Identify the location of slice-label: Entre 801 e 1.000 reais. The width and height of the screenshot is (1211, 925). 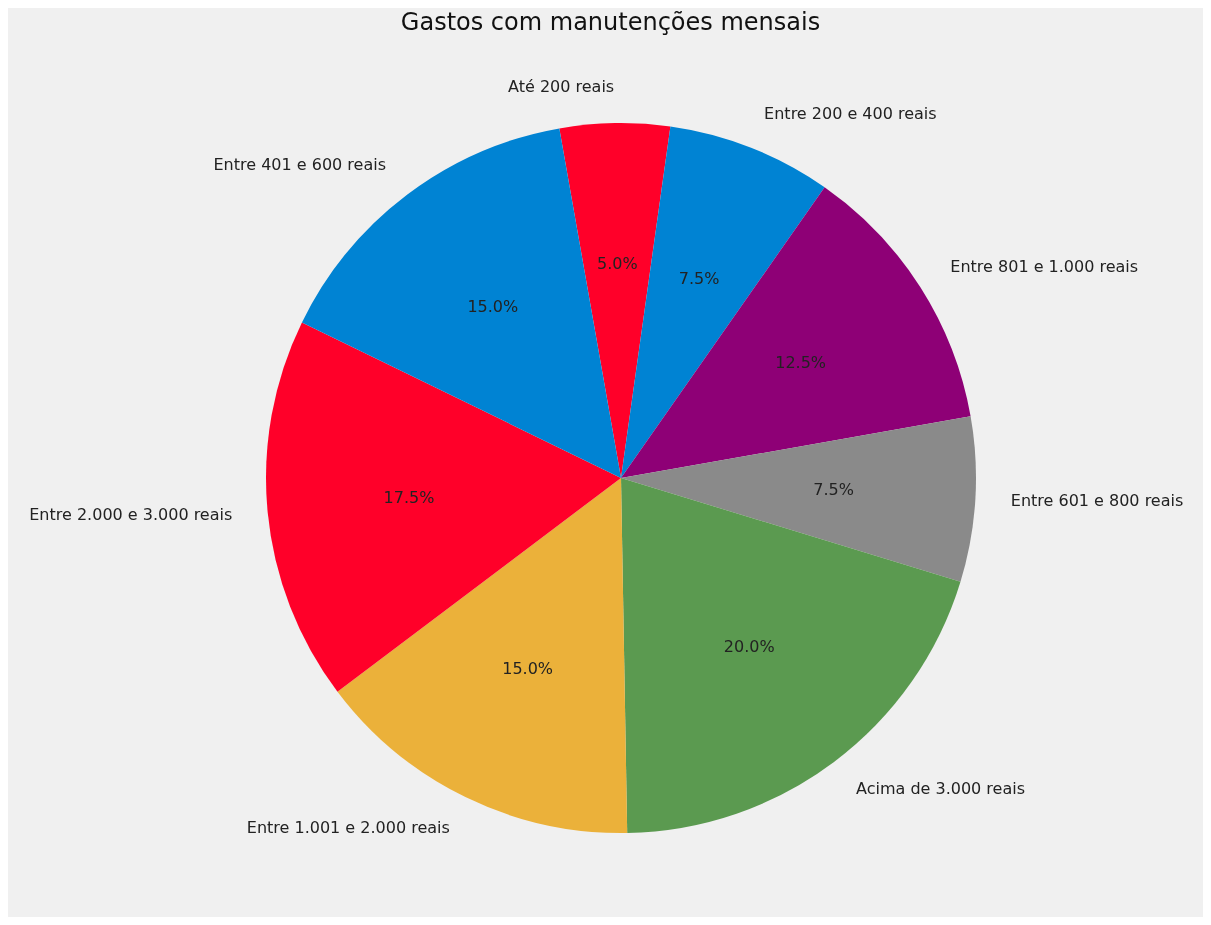
(1044, 267).